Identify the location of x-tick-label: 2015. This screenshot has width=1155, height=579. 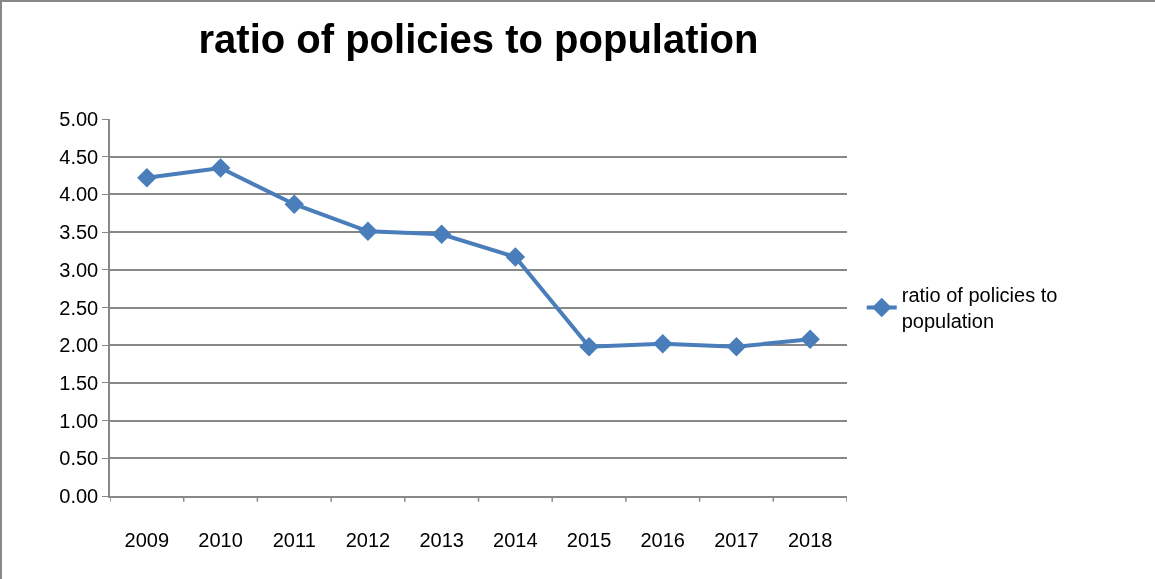
(589, 539).